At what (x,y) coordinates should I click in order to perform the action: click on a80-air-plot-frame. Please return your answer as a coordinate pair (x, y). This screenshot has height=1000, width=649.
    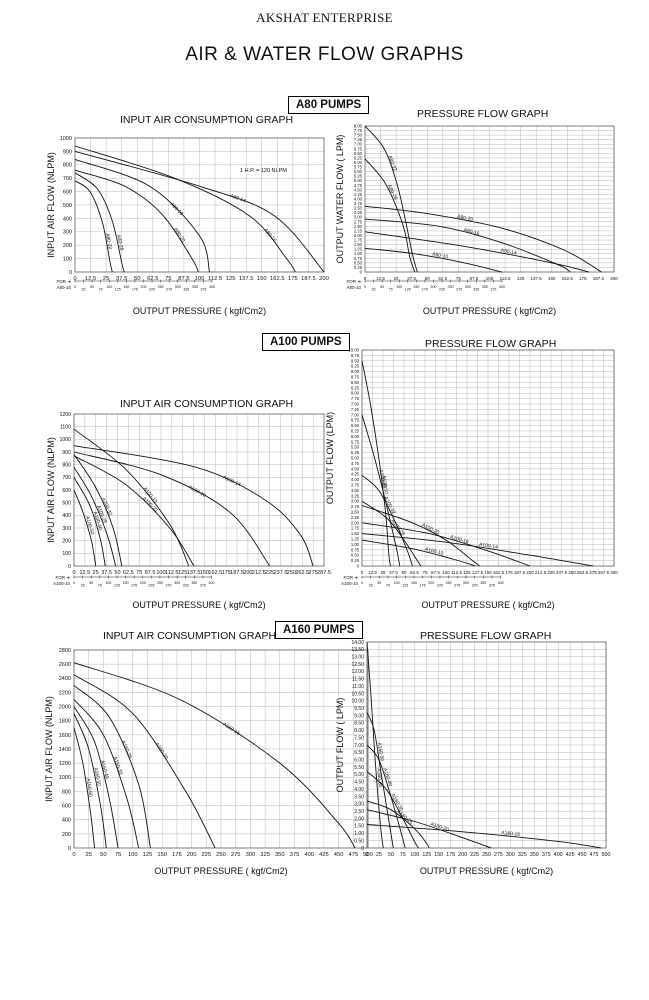
    Looking at the image, I should click on (199, 205).